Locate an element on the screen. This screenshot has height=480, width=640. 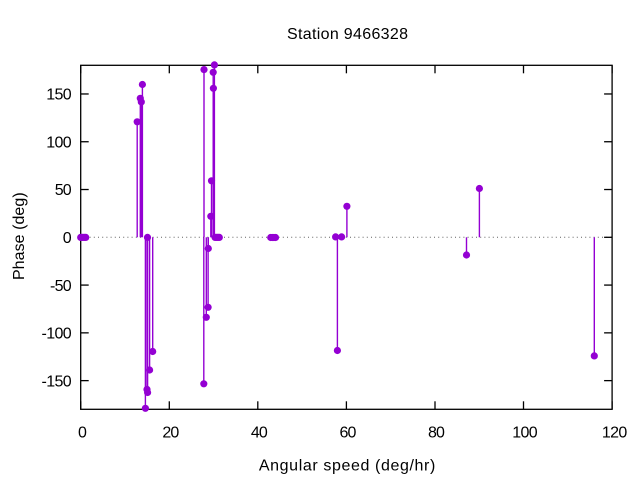
svg-text: 120 is located at coordinates (614, 432).